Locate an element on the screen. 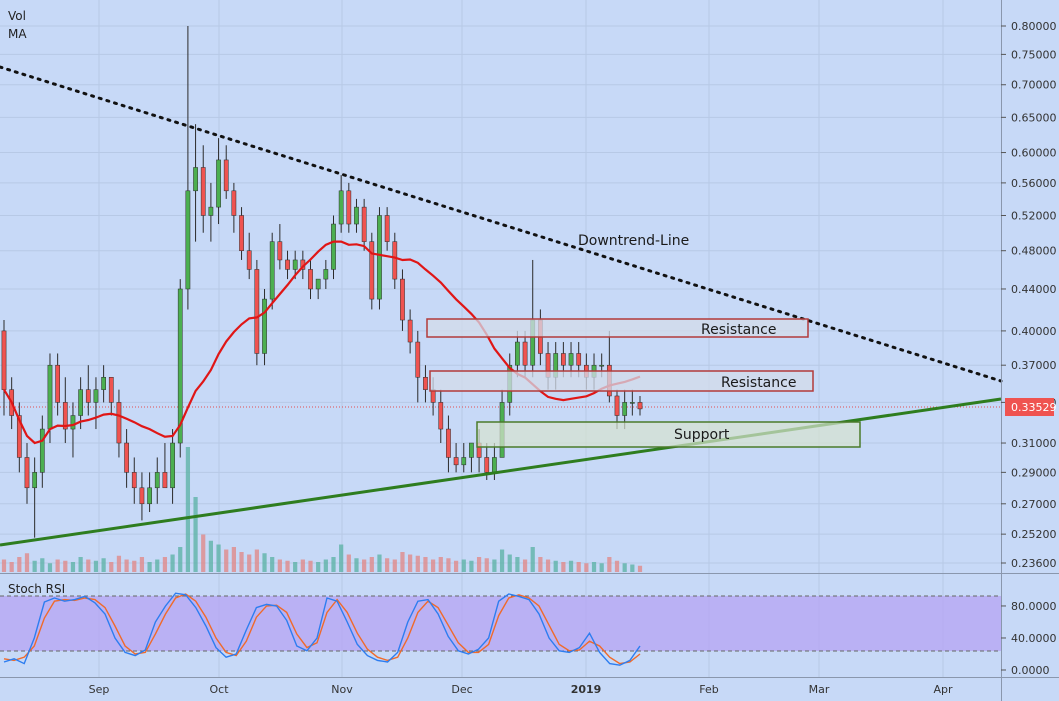 This screenshot has width=1059, height=701. vol-legend: Vol is located at coordinates (17, 16).